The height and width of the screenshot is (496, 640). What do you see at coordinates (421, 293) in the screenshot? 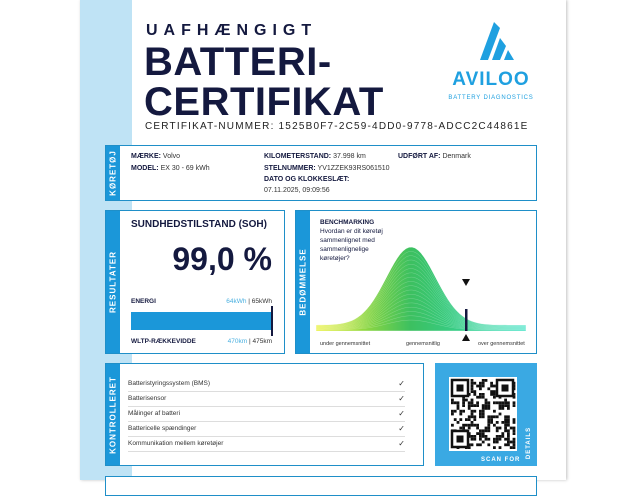
I see `bell-curve-chart` at bounding box center [421, 293].